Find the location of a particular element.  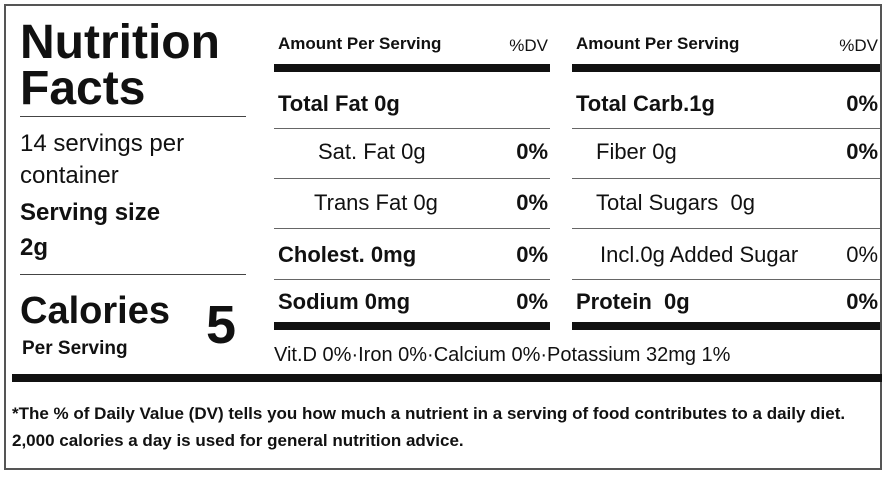

nutrient: Protein 0g is located at coordinates (633, 301).